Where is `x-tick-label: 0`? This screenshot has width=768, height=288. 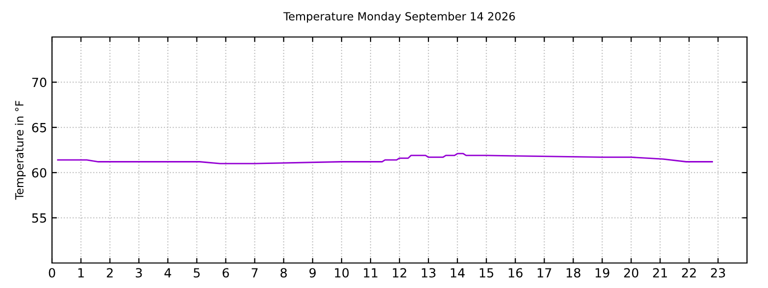
x-tick-label: 0 is located at coordinates (52, 273).